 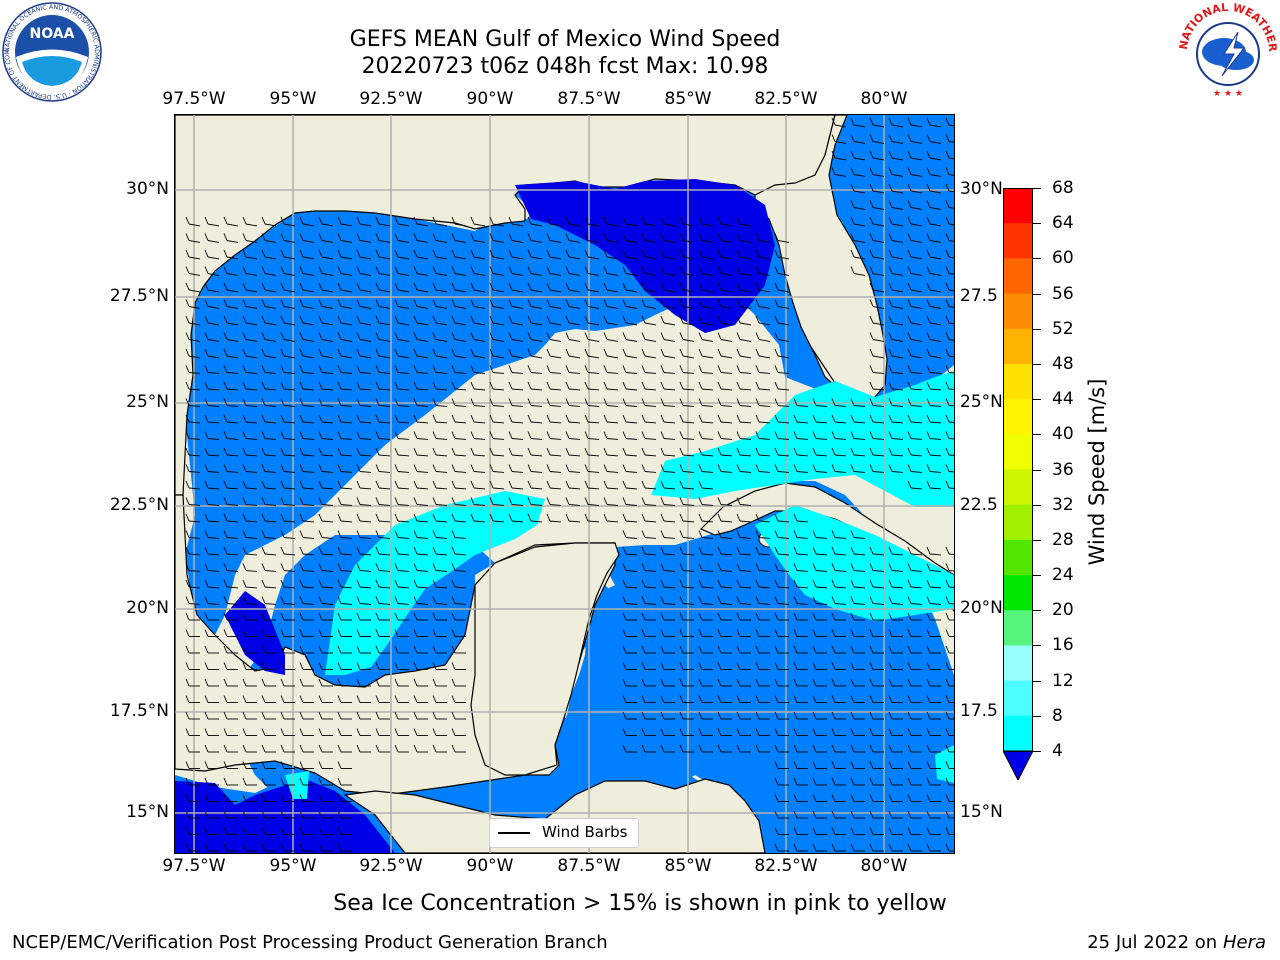 I want to click on lon-tick-label-top: 85°W, so click(x=688, y=99).